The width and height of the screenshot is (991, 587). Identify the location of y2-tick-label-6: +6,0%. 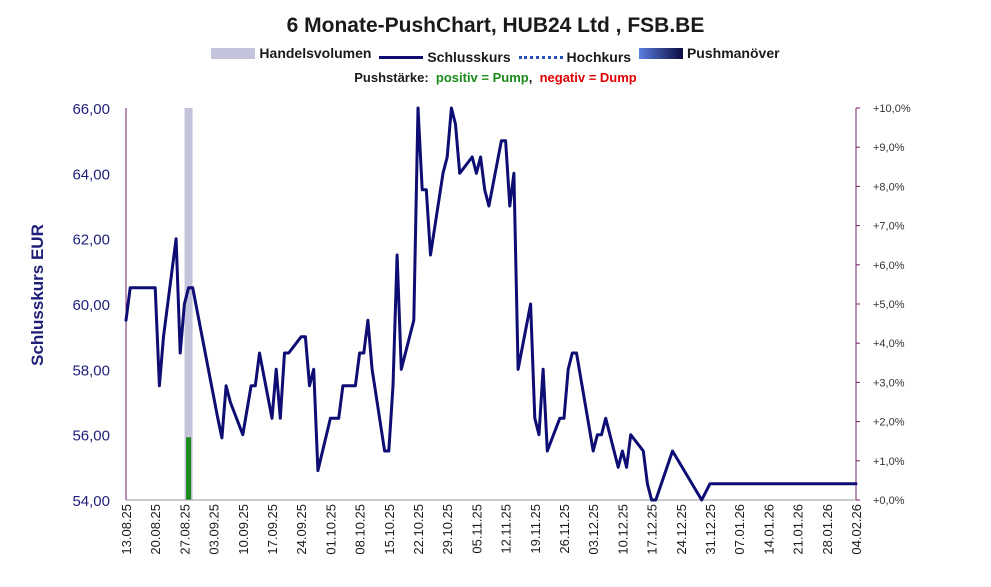
(889, 266).